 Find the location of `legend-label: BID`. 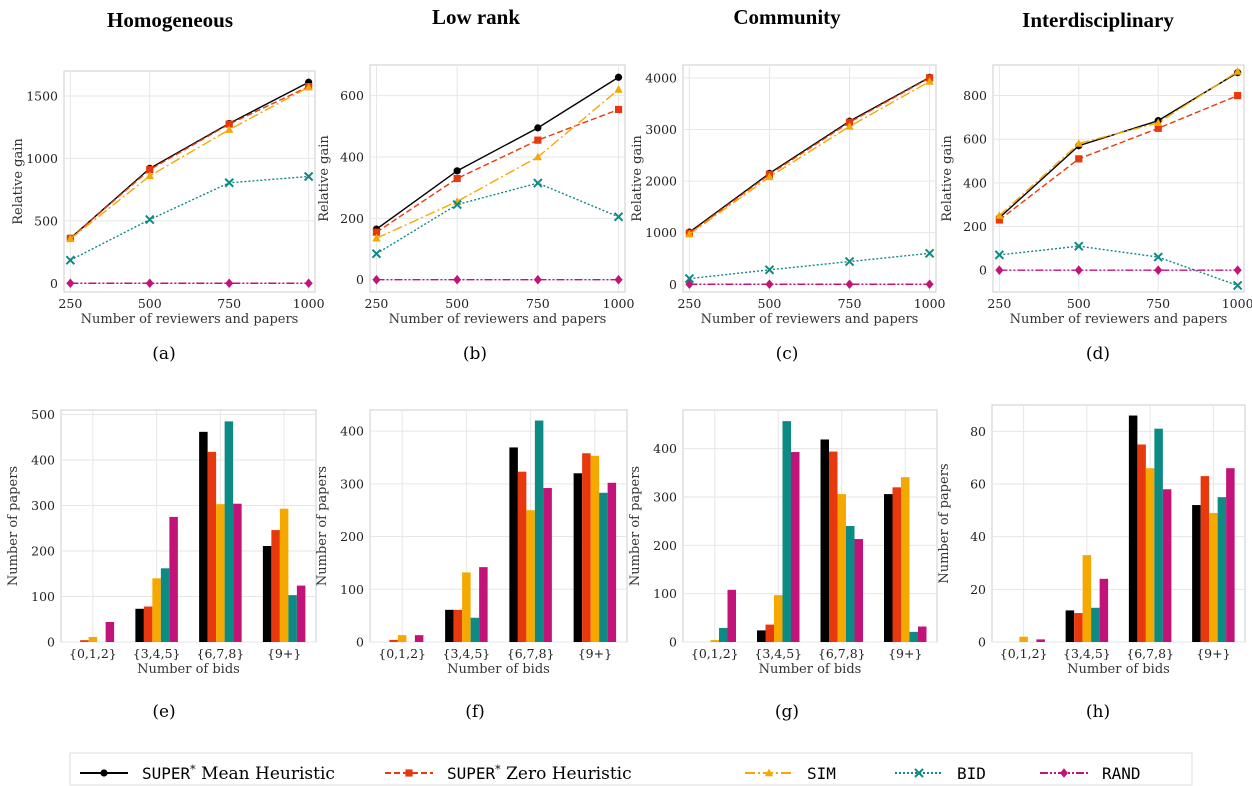

legend-label: BID is located at coordinates (971, 773).